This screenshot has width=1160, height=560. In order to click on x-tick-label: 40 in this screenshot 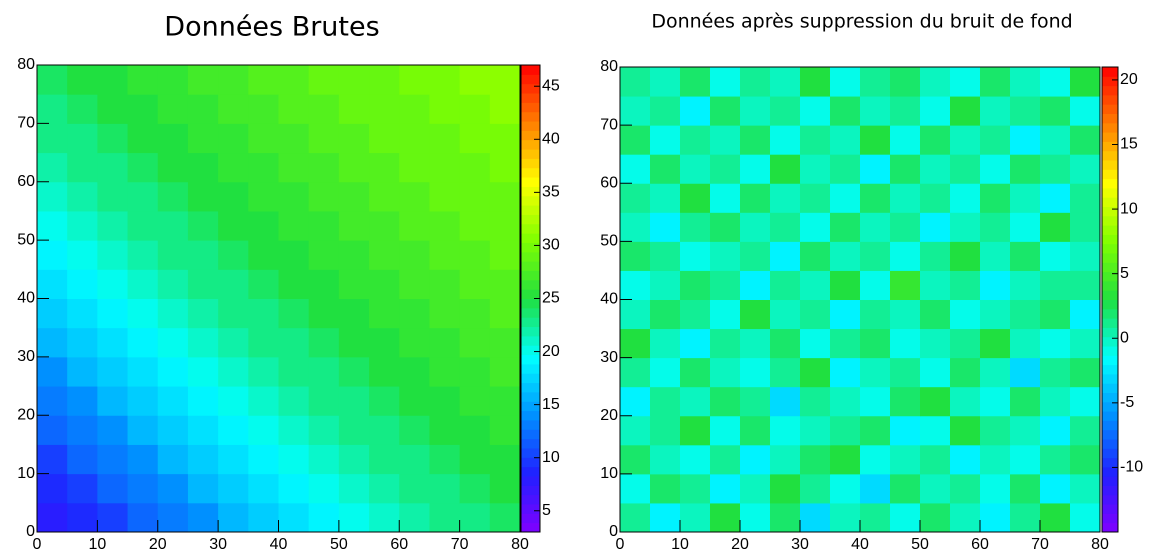, I will do `click(860, 544)`.